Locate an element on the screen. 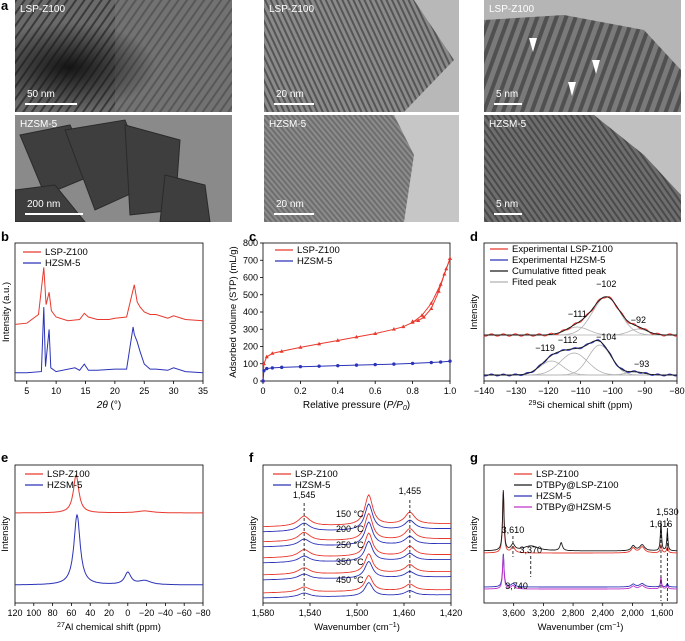 The width and height of the screenshot is (685, 641). peak-label: 3,740 is located at coordinates (516, 586).